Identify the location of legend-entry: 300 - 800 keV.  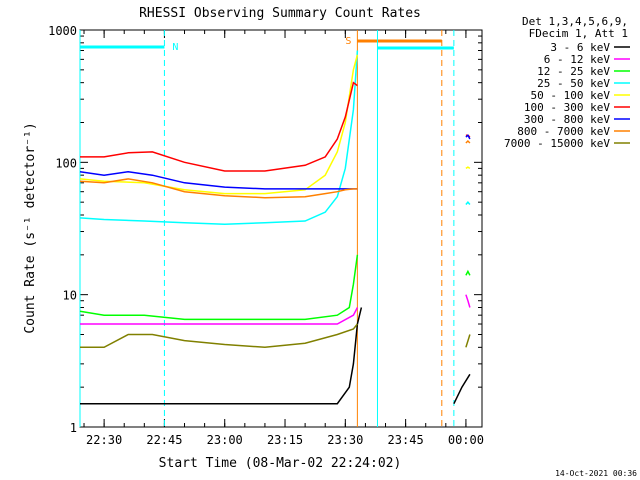
(567, 119).